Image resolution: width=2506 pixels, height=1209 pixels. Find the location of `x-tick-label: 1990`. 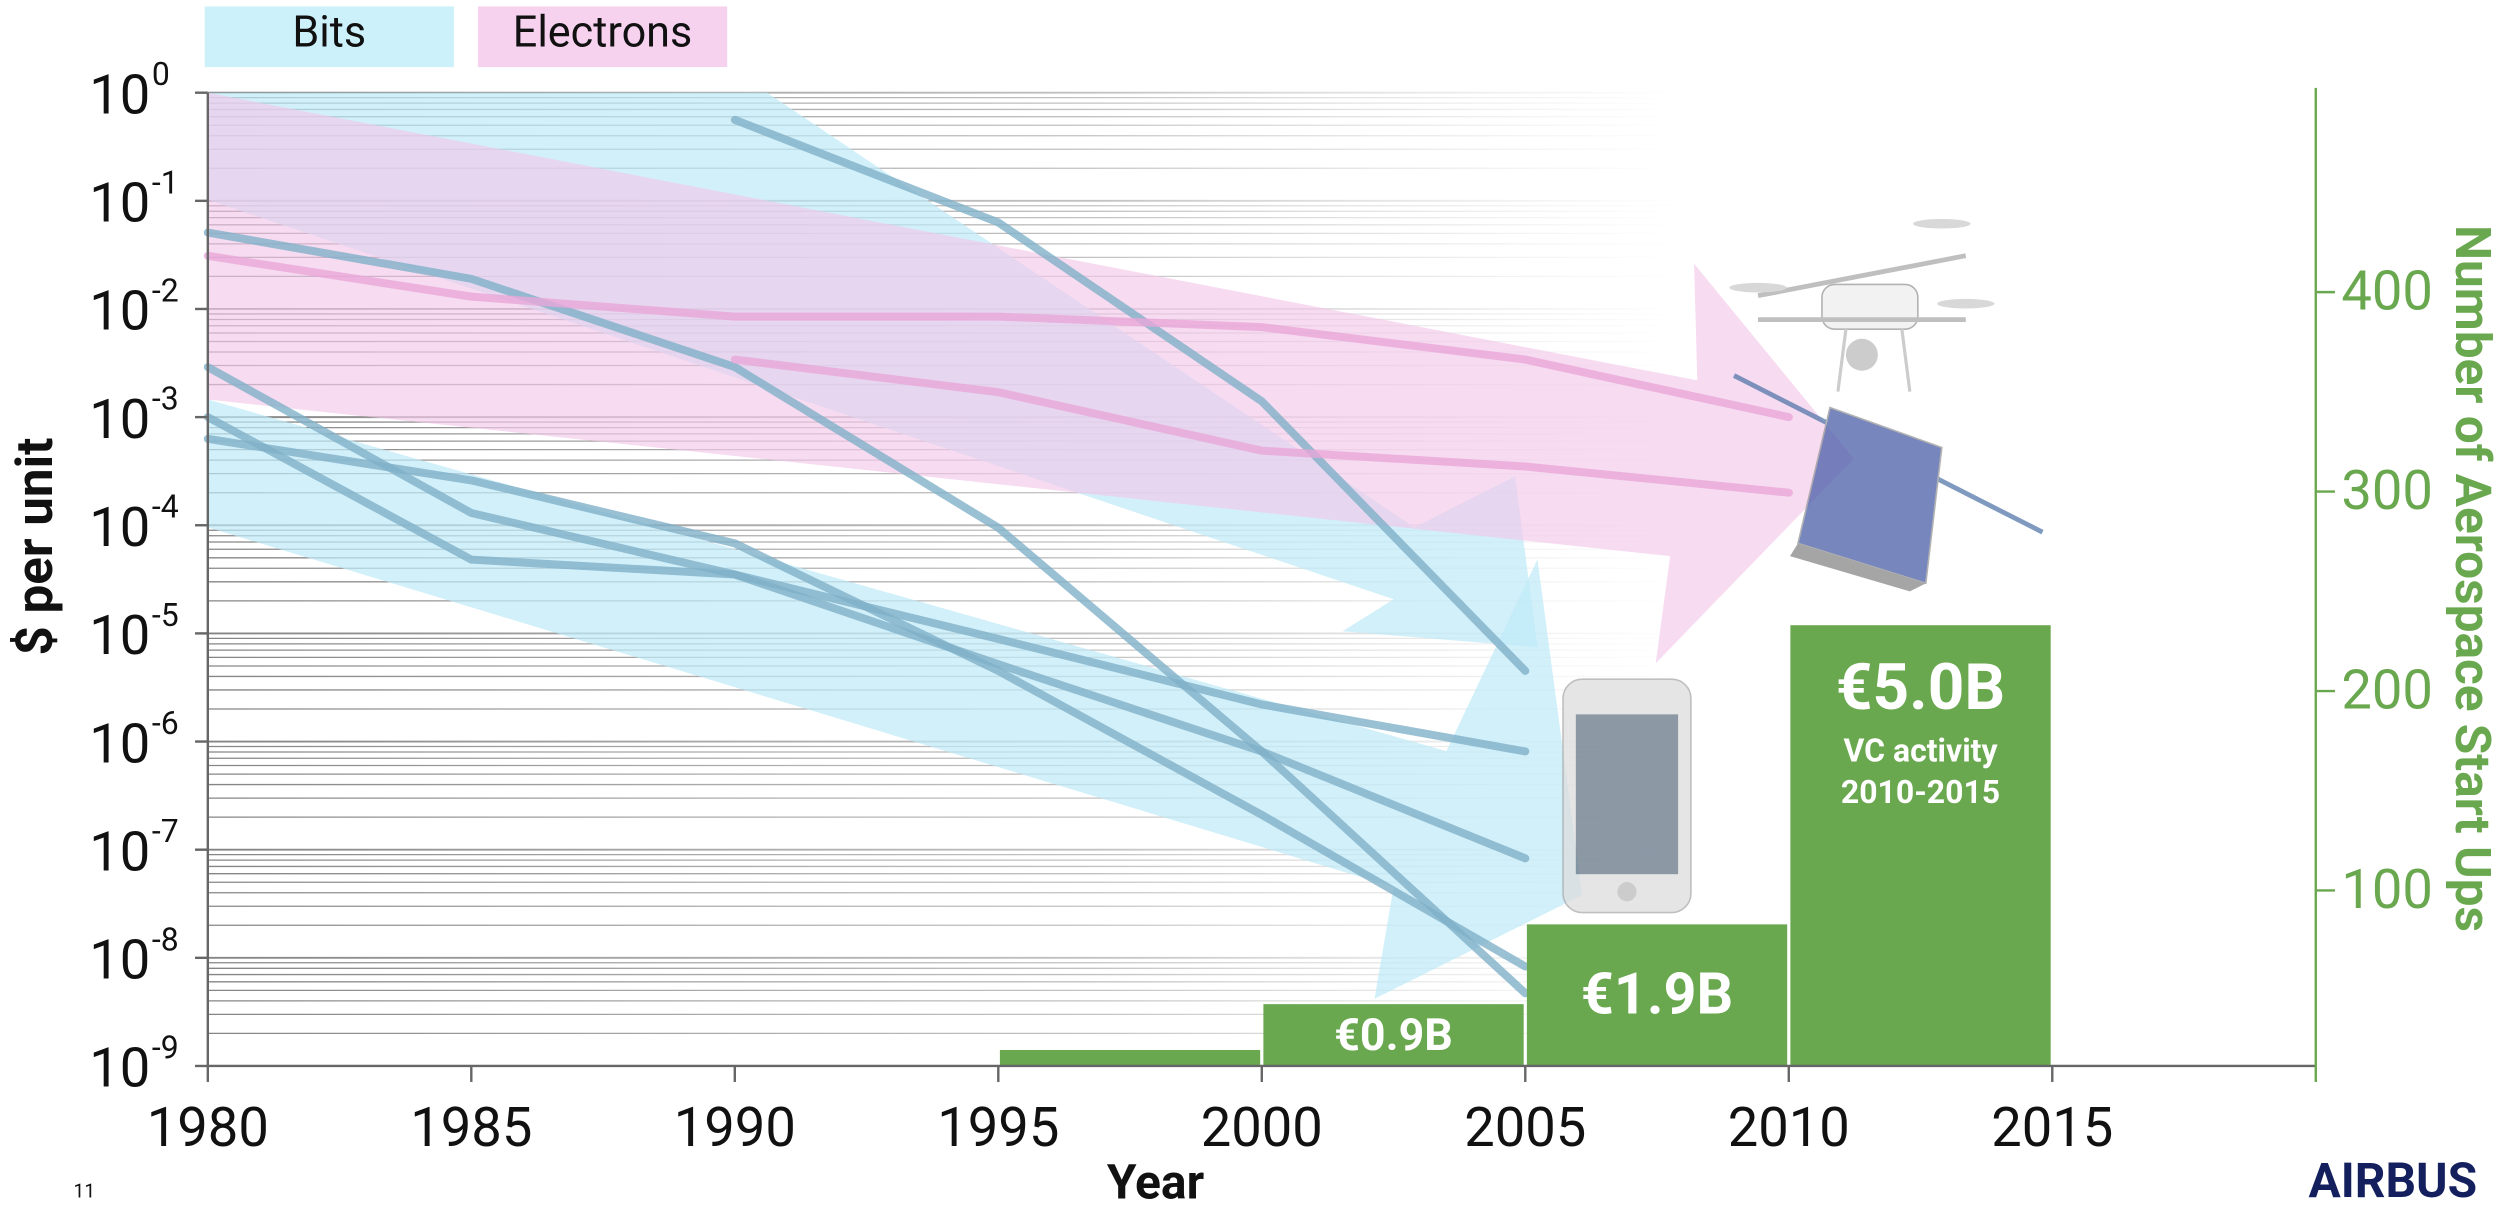

x-tick-label: 1990 is located at coordinates (735, 1128).